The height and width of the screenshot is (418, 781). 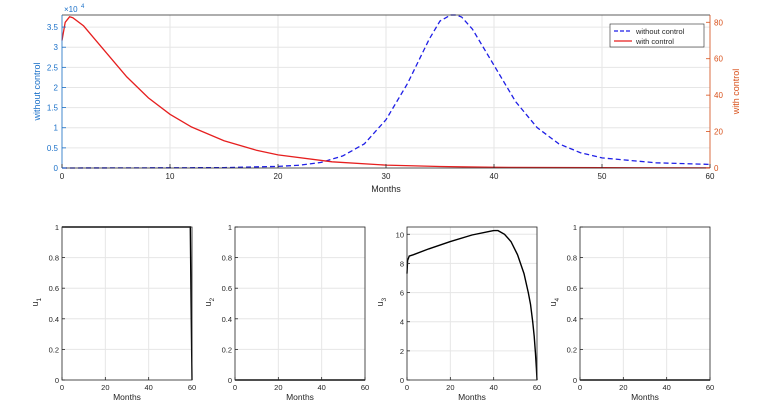 What do you see at coordinates (170, 176) in the screenshot?
I see `top-x-tick-label-1: 10` at bounding box center [170, 176].